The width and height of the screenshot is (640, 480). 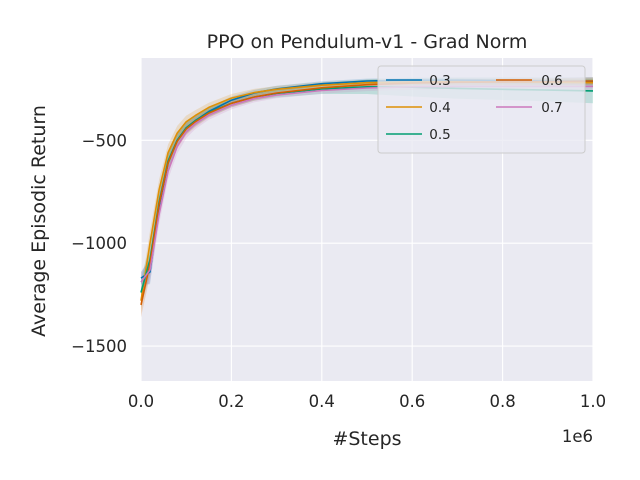 What do you see at coordinates (231, 401) in the screenshot?
I see `x-tick-label: 0.2` at bounding box center [231, 401].